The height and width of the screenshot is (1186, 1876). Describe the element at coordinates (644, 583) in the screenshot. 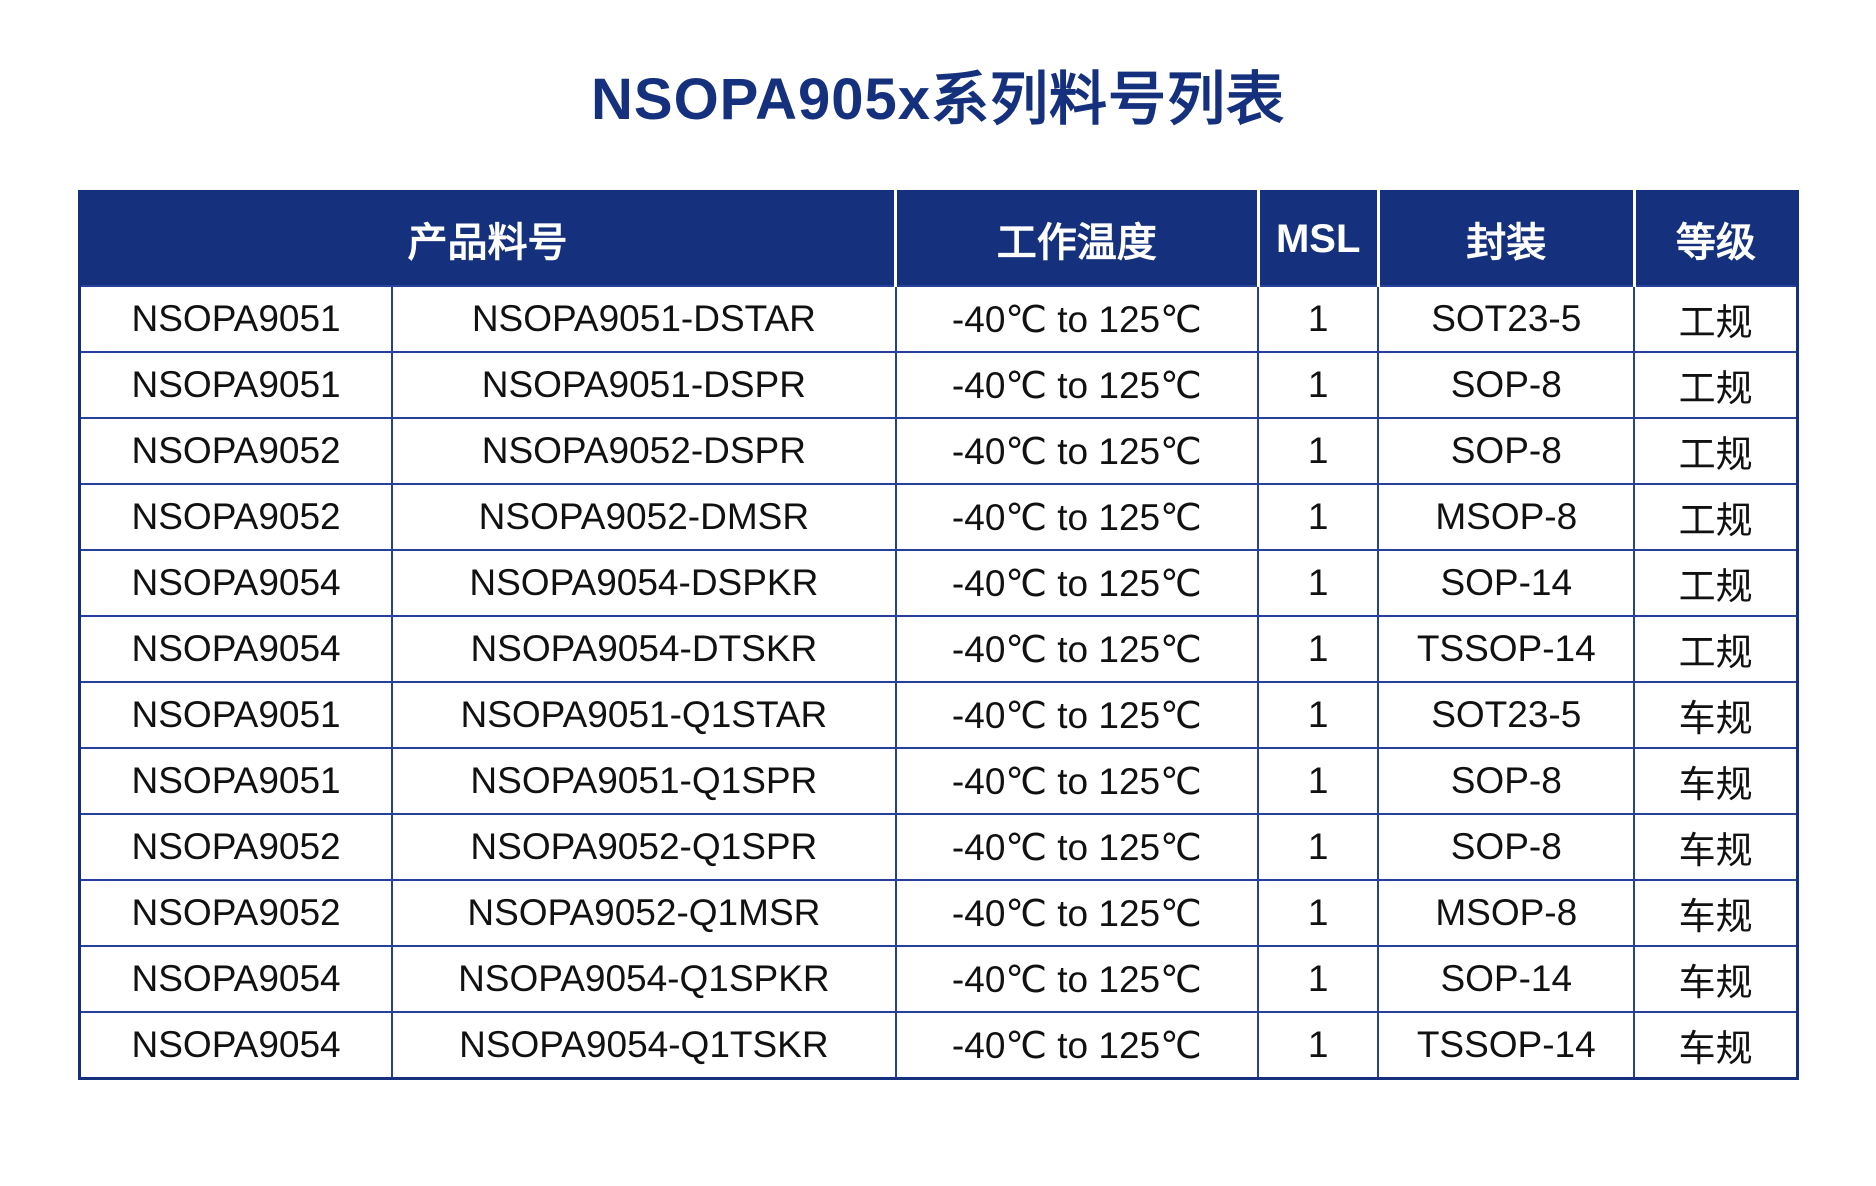

I see `cell-part: NSOPA9054-DSPKR` at that location.